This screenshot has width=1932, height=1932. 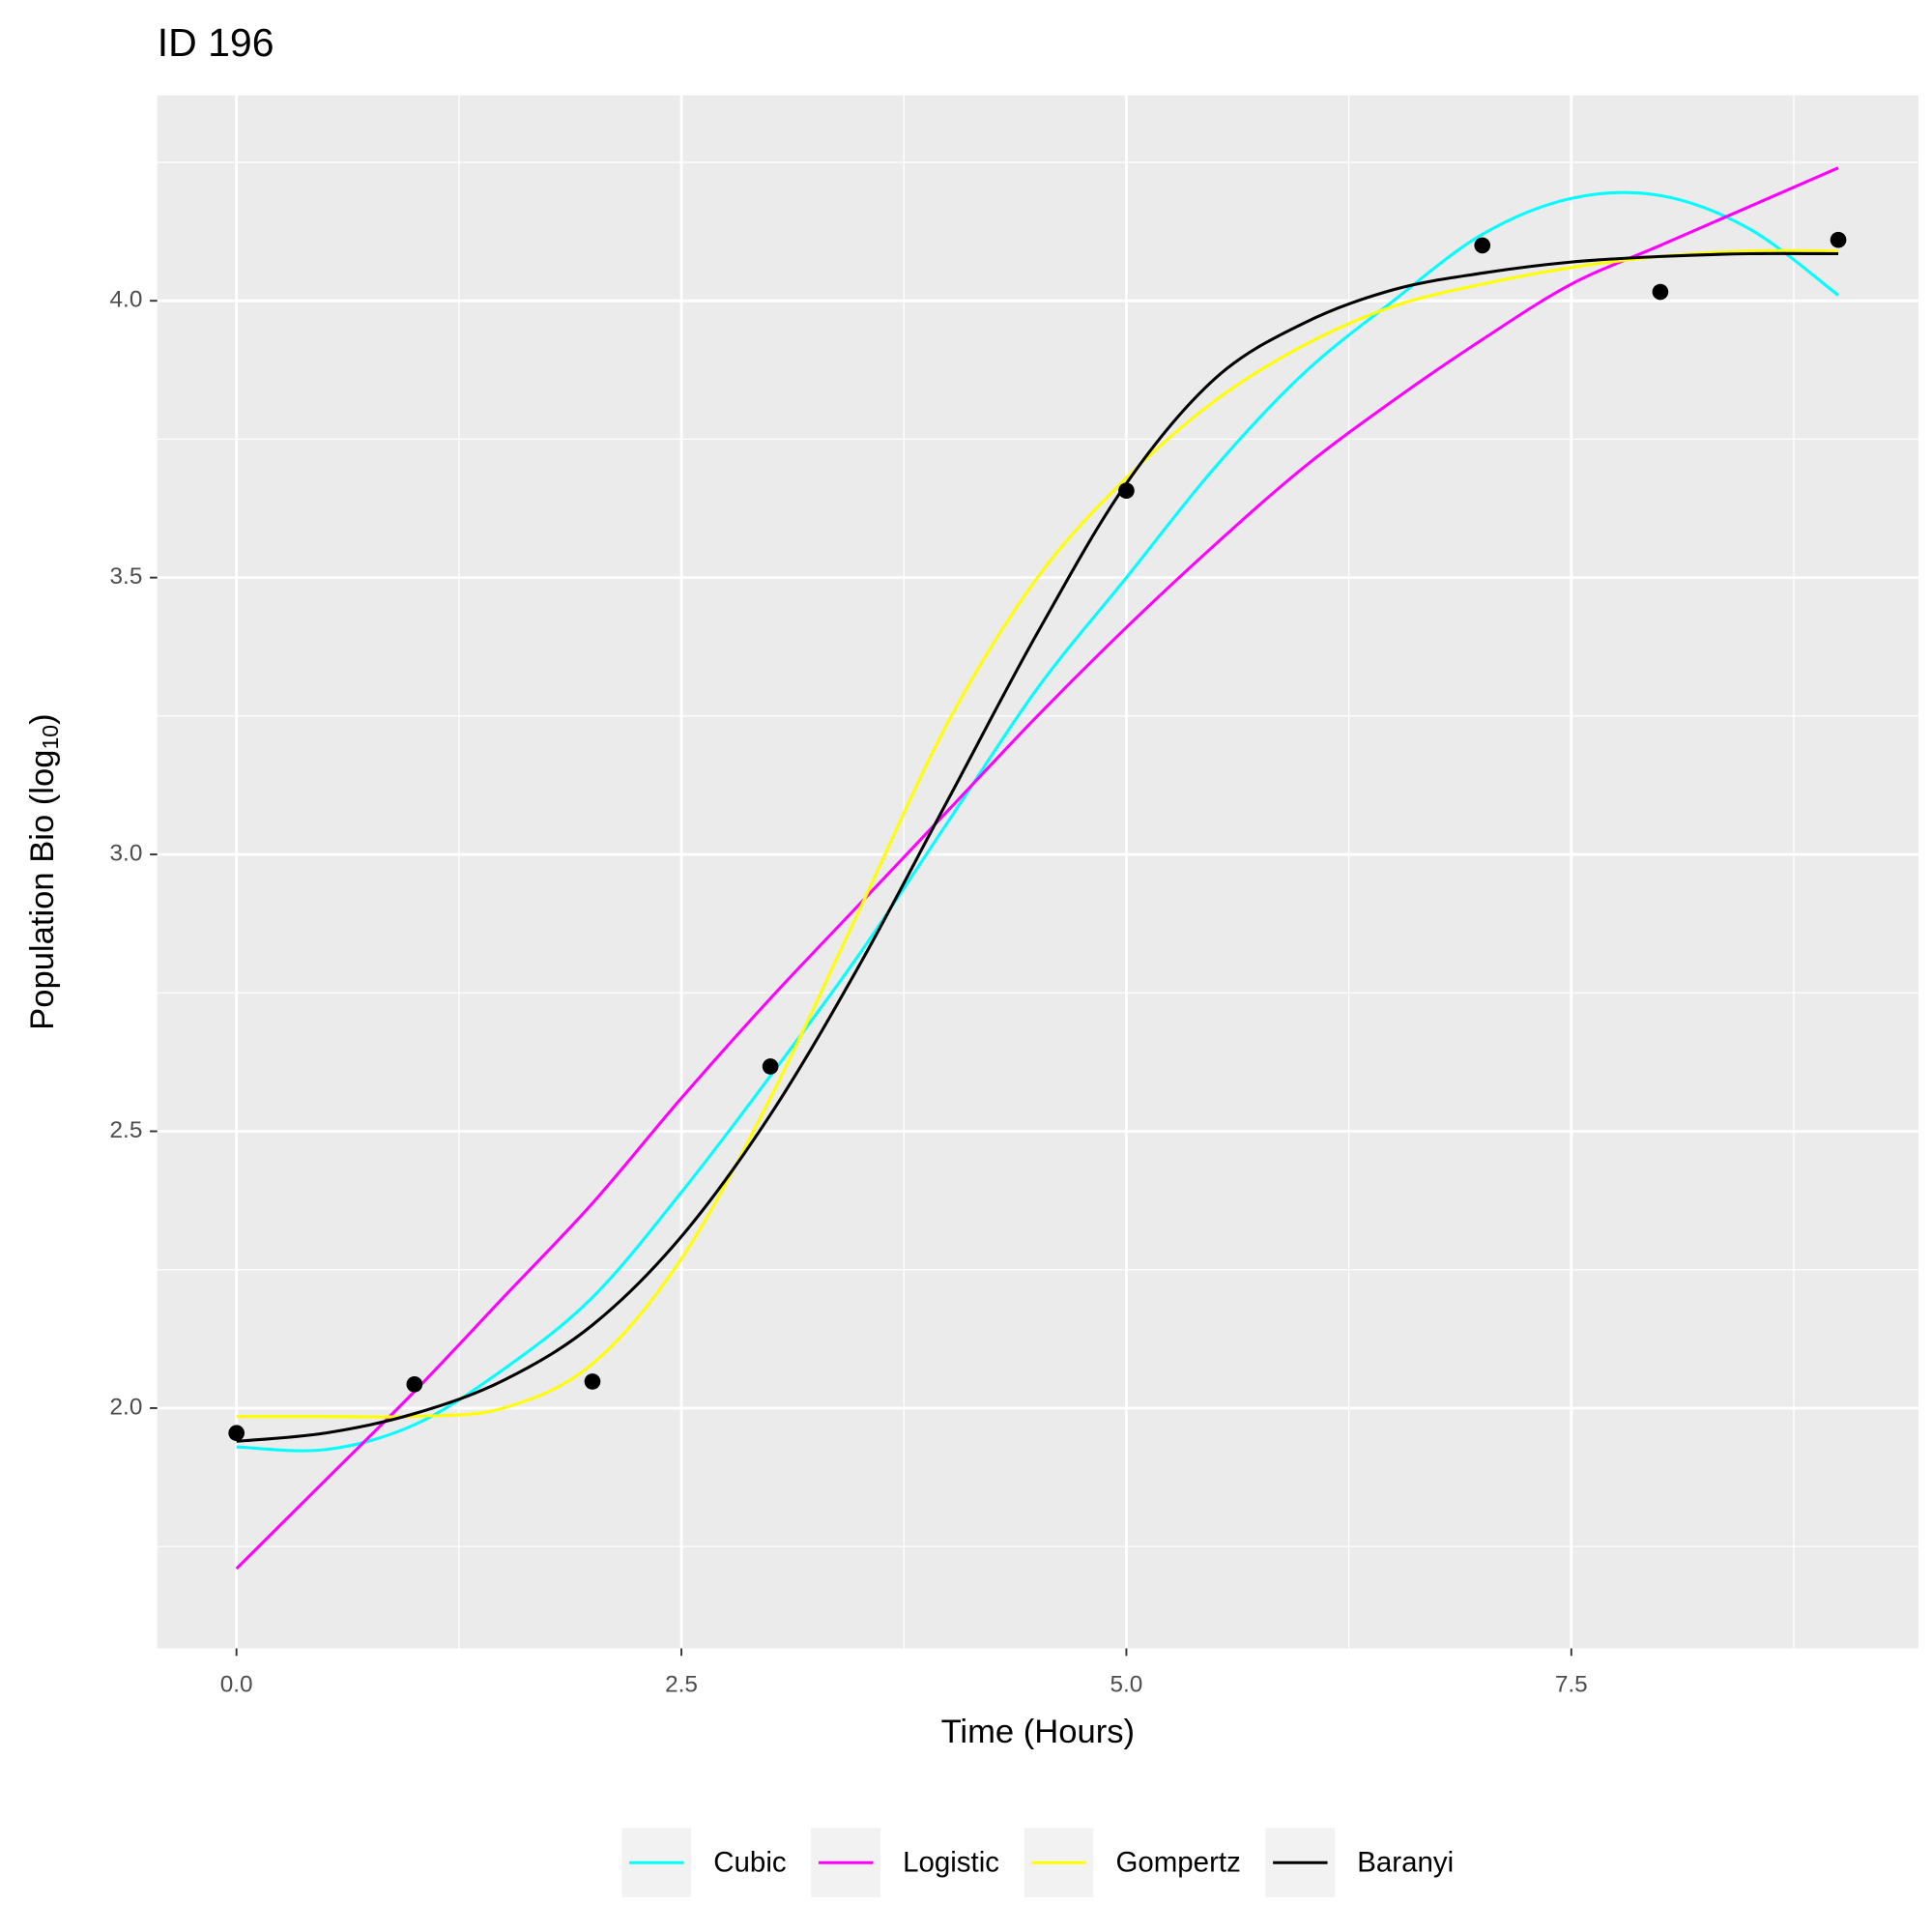 I want to click on legend: Cubic Logistic Gompertz Baranyi, so click(x=1037, y=1863).